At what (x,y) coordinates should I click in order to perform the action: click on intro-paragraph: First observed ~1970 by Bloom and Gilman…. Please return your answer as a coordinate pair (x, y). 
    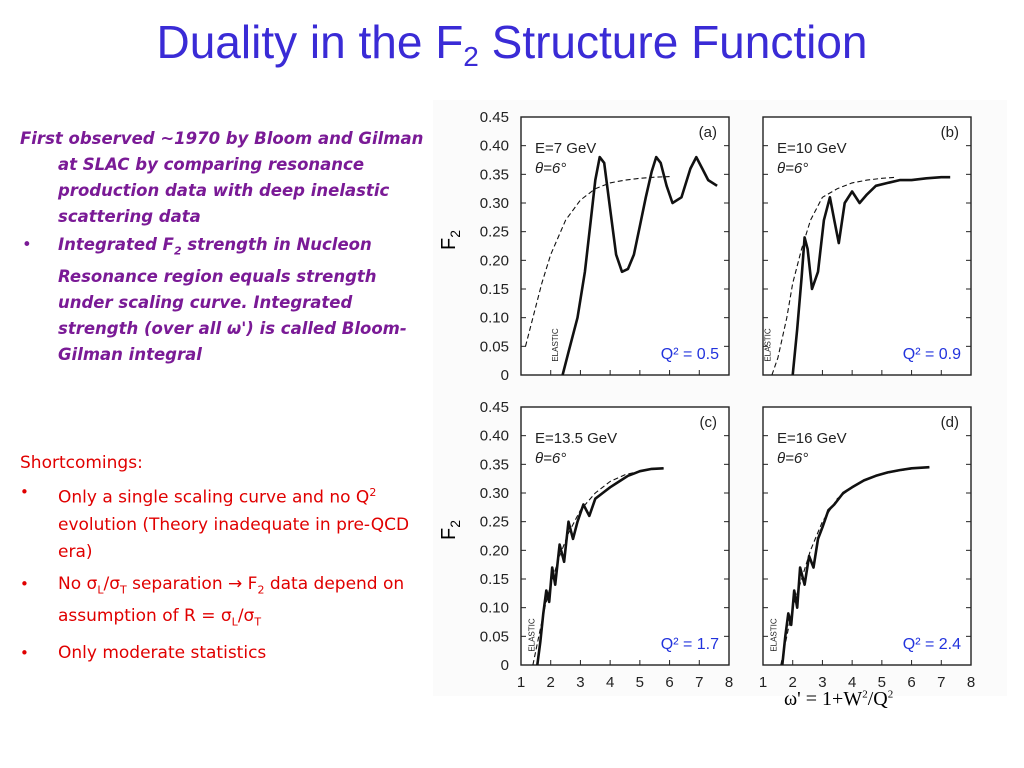
    Looking at the image, I should click on (222, 177).